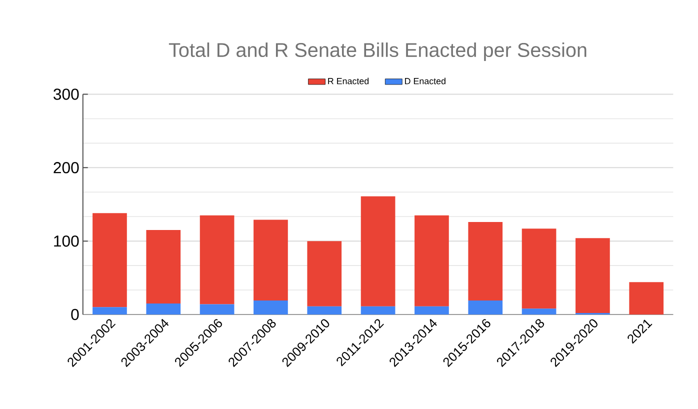  I want to click on legend-label: R Enacted, so click(348, 81).